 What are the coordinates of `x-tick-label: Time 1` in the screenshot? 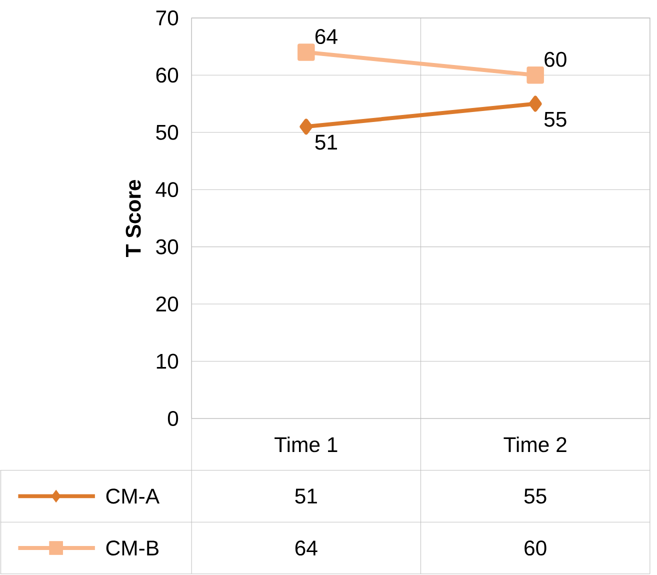 It's located at (306, 444).